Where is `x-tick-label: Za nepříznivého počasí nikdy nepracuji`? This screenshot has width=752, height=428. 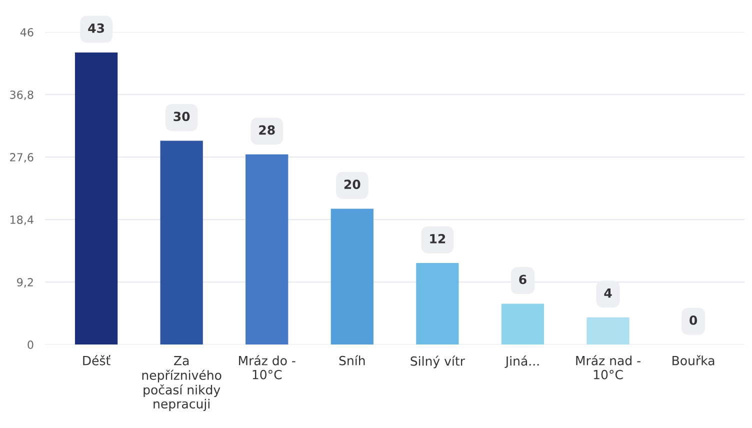
x-tick-label: Za nepříznivého počasí nikdy nepracuji is located at coordinates (182, 383).